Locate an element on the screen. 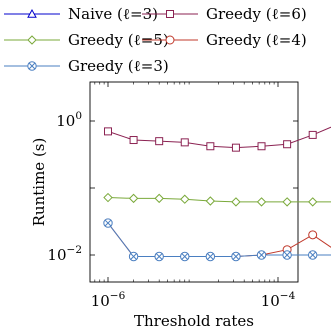 The image size is (331, 332). legend-entry-0: Naive (ℓ=3) is located at coordinates (81, 14).